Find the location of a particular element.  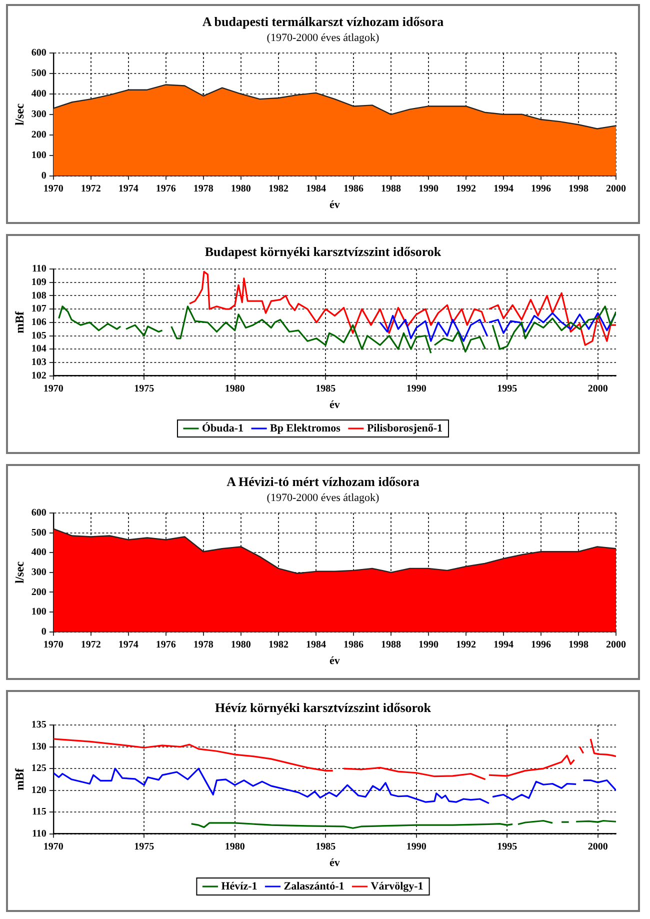

y-tick-label: 109 is located at coordinates (38, 282).